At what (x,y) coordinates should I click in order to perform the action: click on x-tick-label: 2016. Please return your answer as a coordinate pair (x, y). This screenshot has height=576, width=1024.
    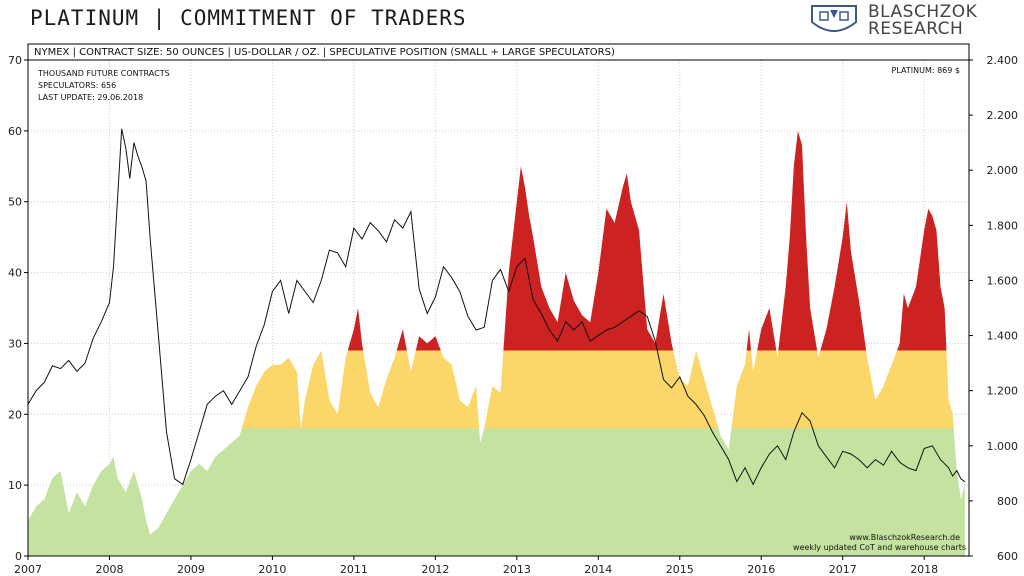
    Looking at the image, I should click on (761, 569).